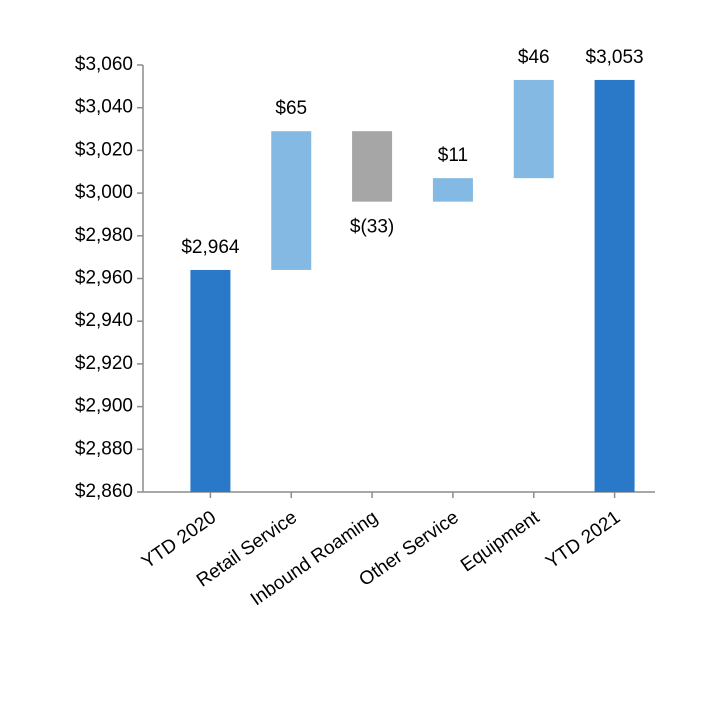 The height and width of the screenshot is (711, 720). What do you see at coordinates (104, 64) in the screenshot?
I see `y-tick-label: $3,060` at bounding box center [104, 64].